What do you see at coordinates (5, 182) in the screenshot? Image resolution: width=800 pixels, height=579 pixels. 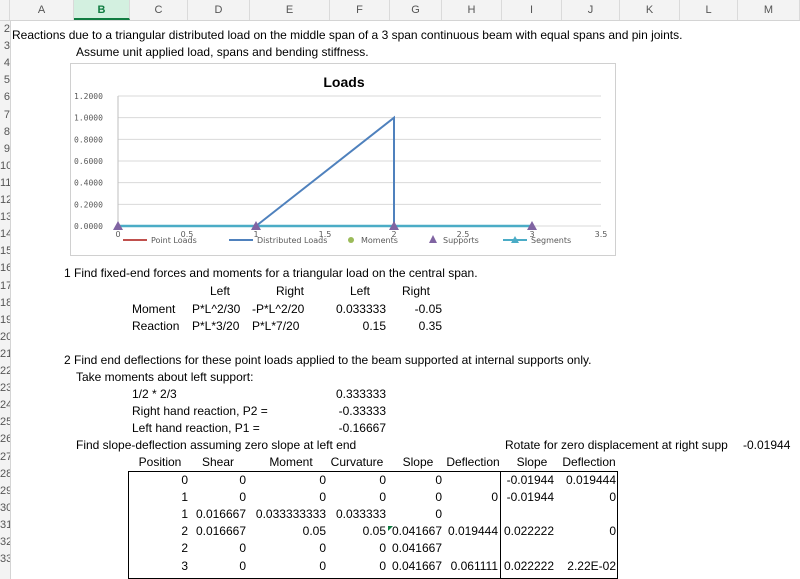 I see `row-header: 11` at bounding box center [5, 182].